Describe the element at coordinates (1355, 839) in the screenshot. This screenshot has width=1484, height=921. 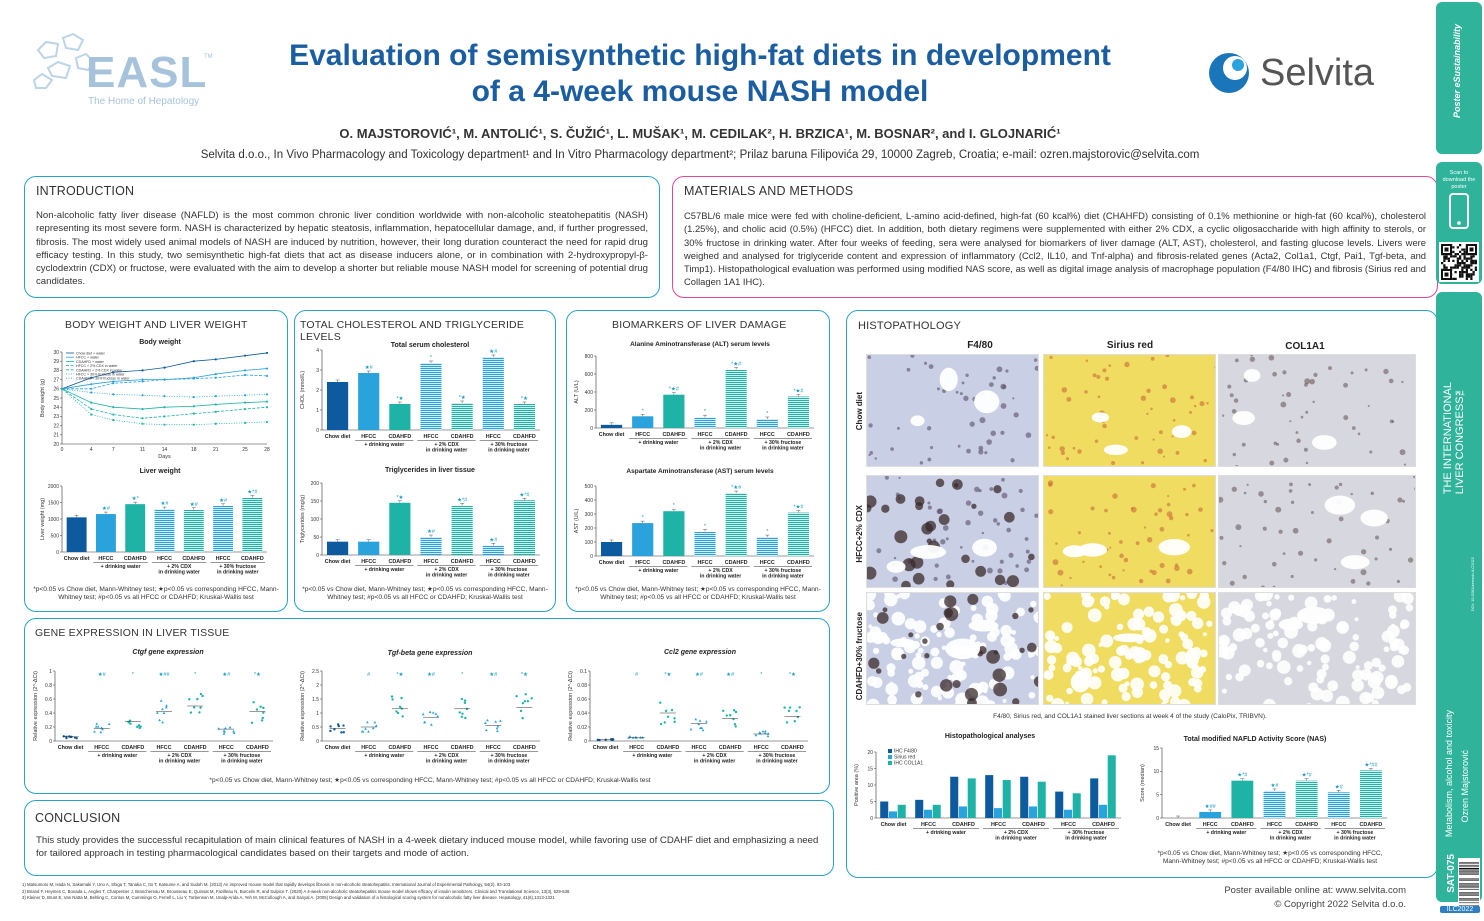
I see `nas-group-label: in drinking water` at that location.